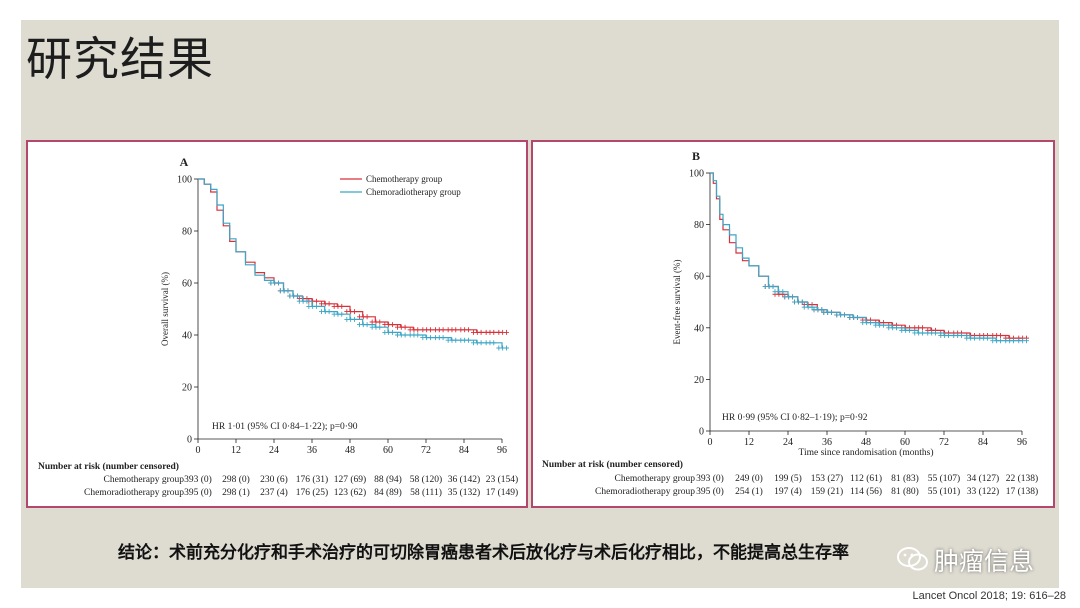 Image resolution: width=1080 pixels, height=608 pixels. What do you see at coordinates (905, 491) in the screenshot?
I see `risk-cell: 81 (80)` at bounding box center [905, 491].